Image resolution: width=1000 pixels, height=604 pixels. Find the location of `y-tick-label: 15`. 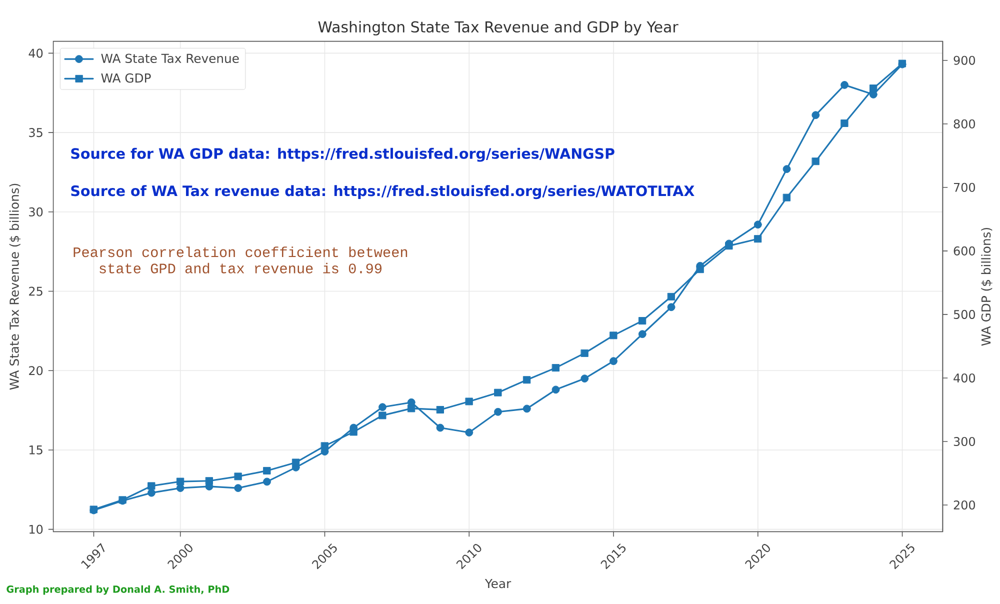

y-tick-label: 15 is located at coordinates (36, 450).